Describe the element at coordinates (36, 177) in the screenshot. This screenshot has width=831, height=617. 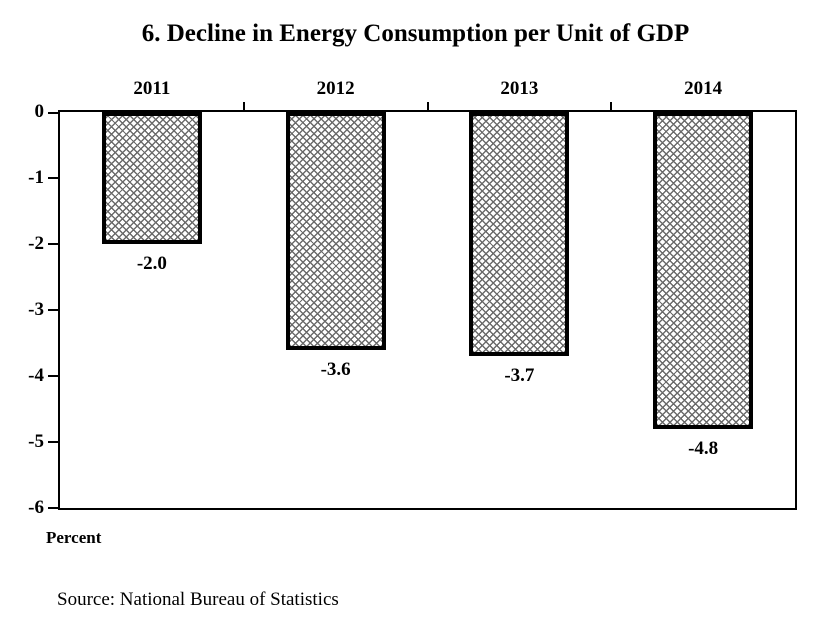
I see `y-axis-tick-label: -1` at that location.